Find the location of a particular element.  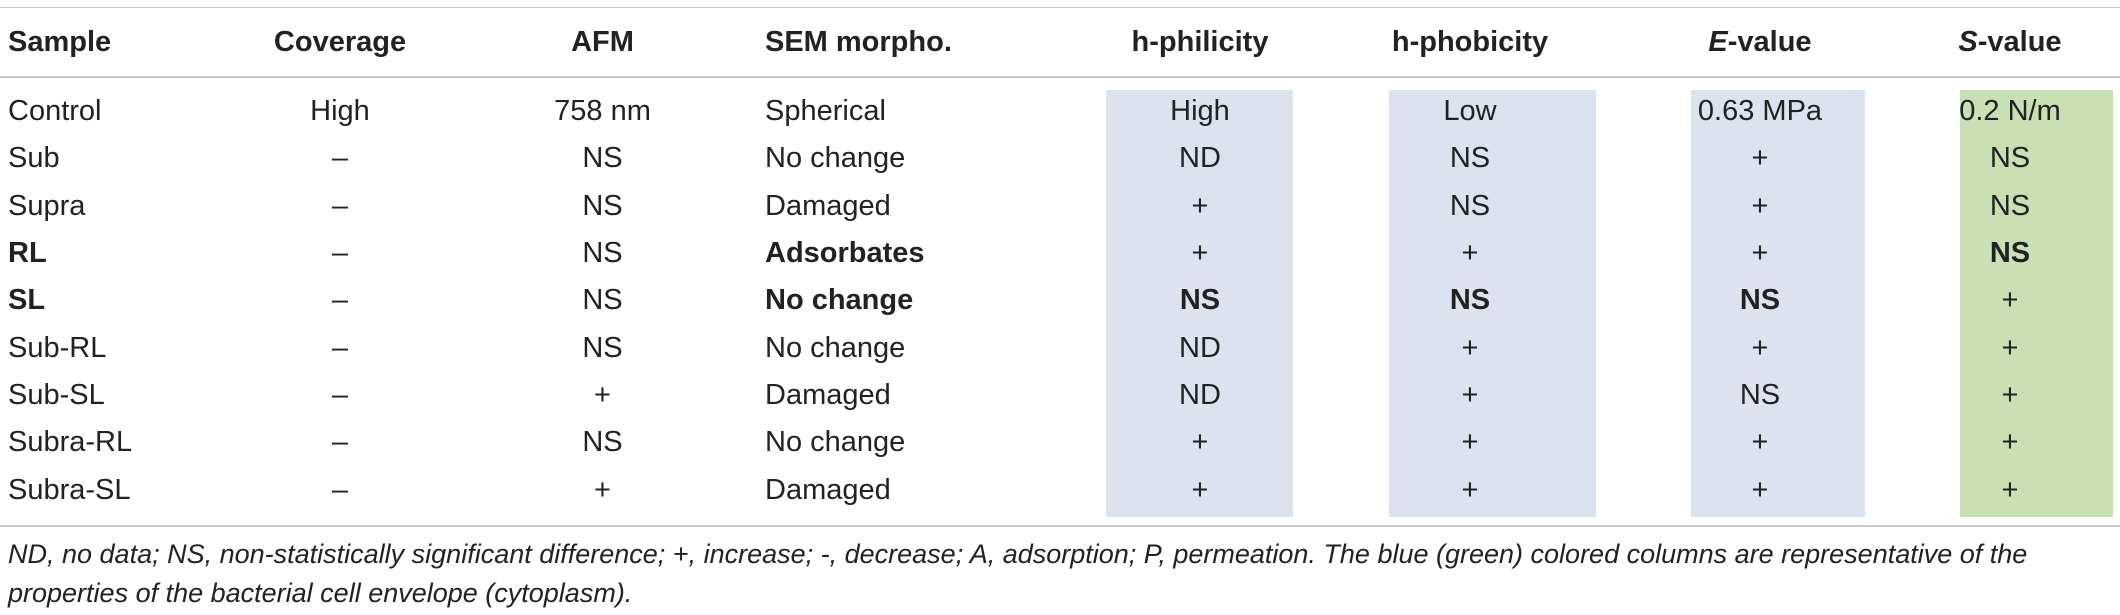

cell-coverage: High is located at coordinates (340, 111).